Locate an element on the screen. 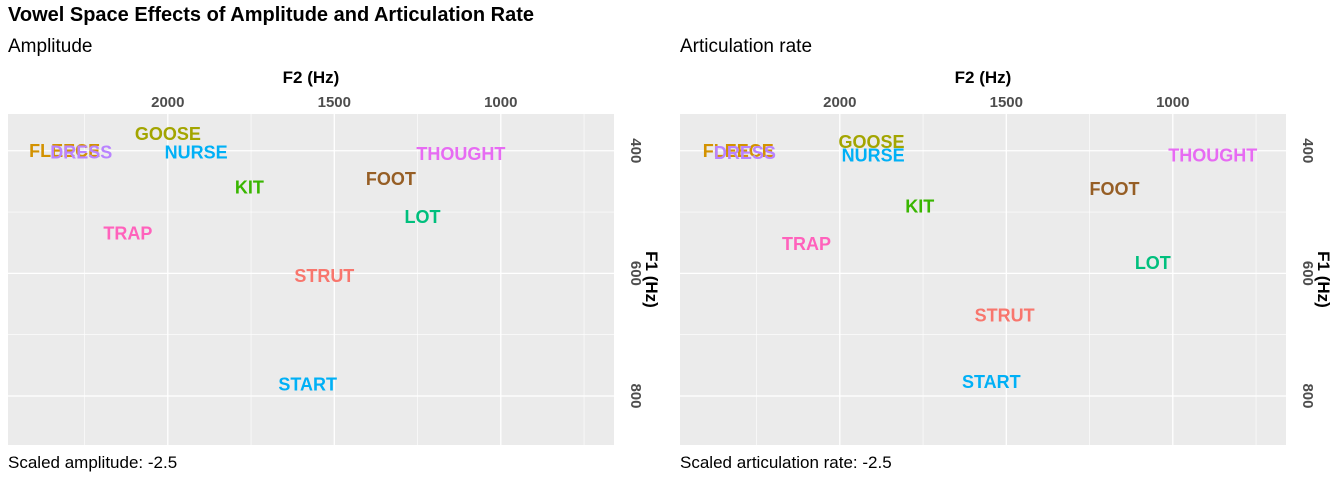  caption: Scaled articulation rate: -2.5 is located at coordinates (786, 462).